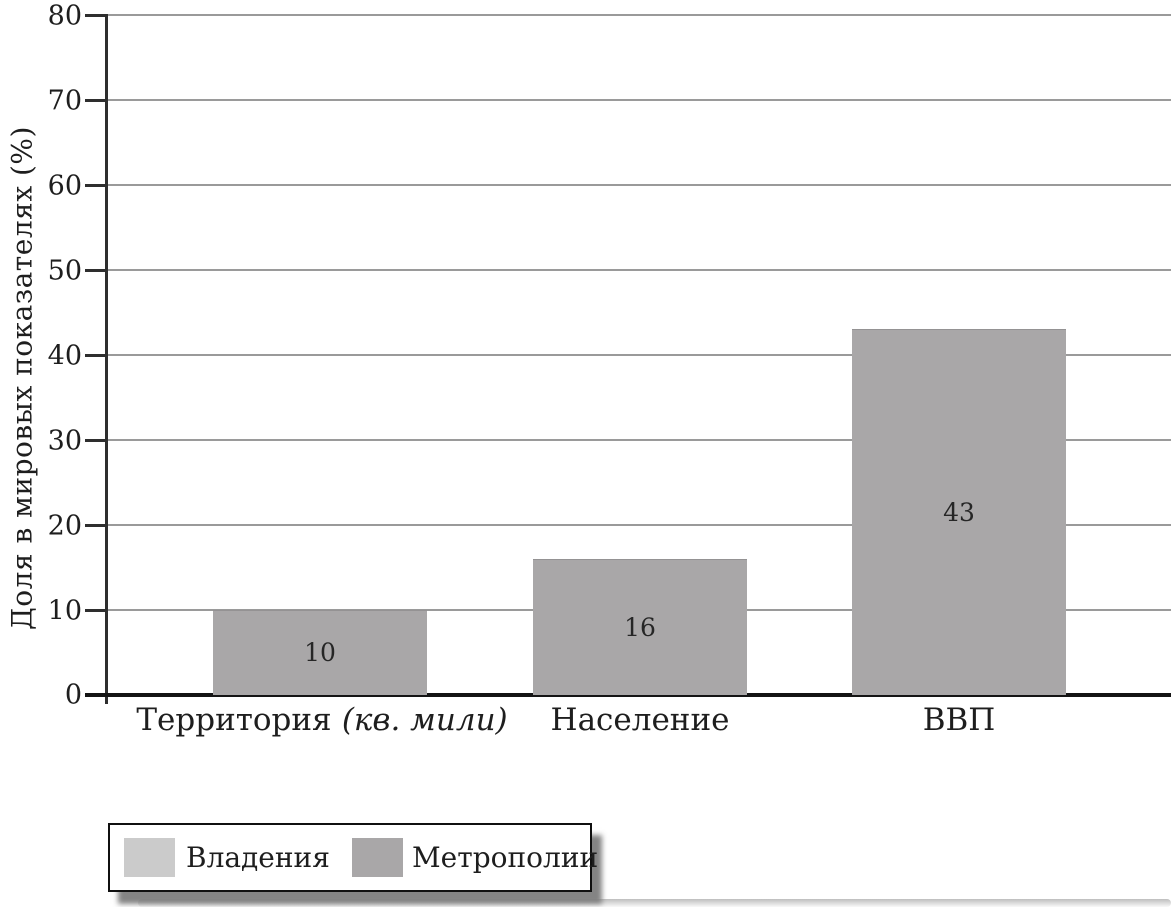 This screenshot has width=1171, height=907. I want to click on bar-value-label: 16, so click(640, 627).